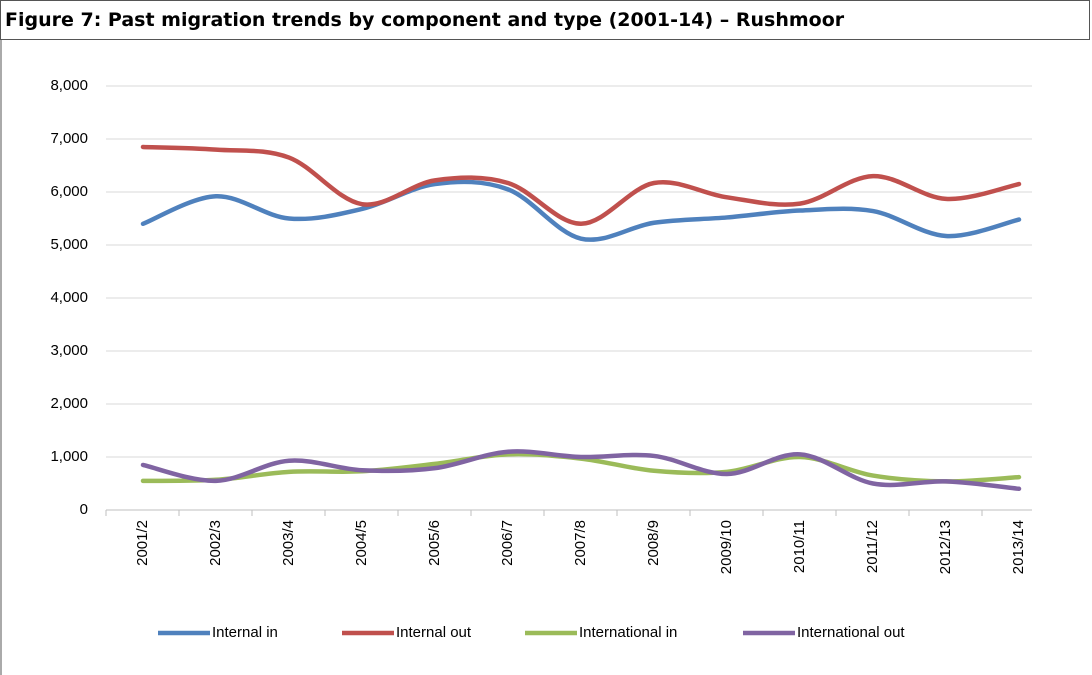 The image size is (1092, 675). I want to click on x-tick-label: 2011/12, so click(872, 546).